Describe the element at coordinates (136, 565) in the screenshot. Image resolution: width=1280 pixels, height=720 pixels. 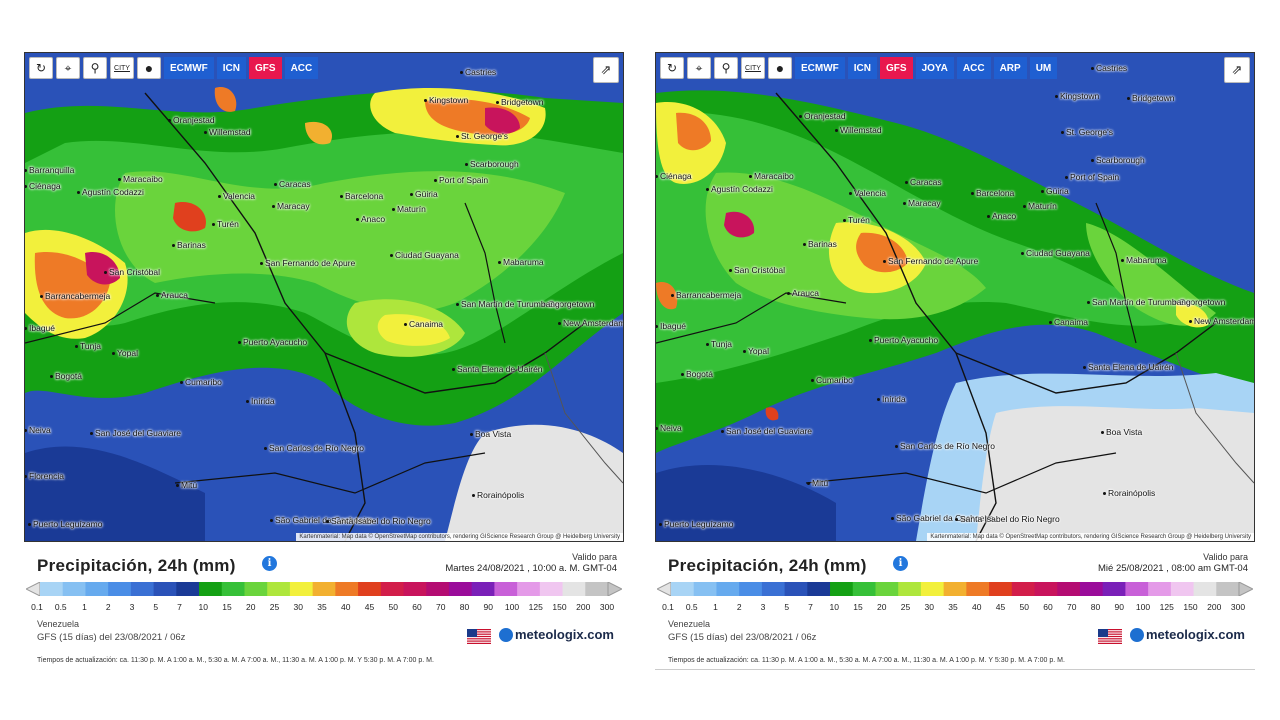
I see `legend-title: Precipitación, 24h (mm)` at that location.